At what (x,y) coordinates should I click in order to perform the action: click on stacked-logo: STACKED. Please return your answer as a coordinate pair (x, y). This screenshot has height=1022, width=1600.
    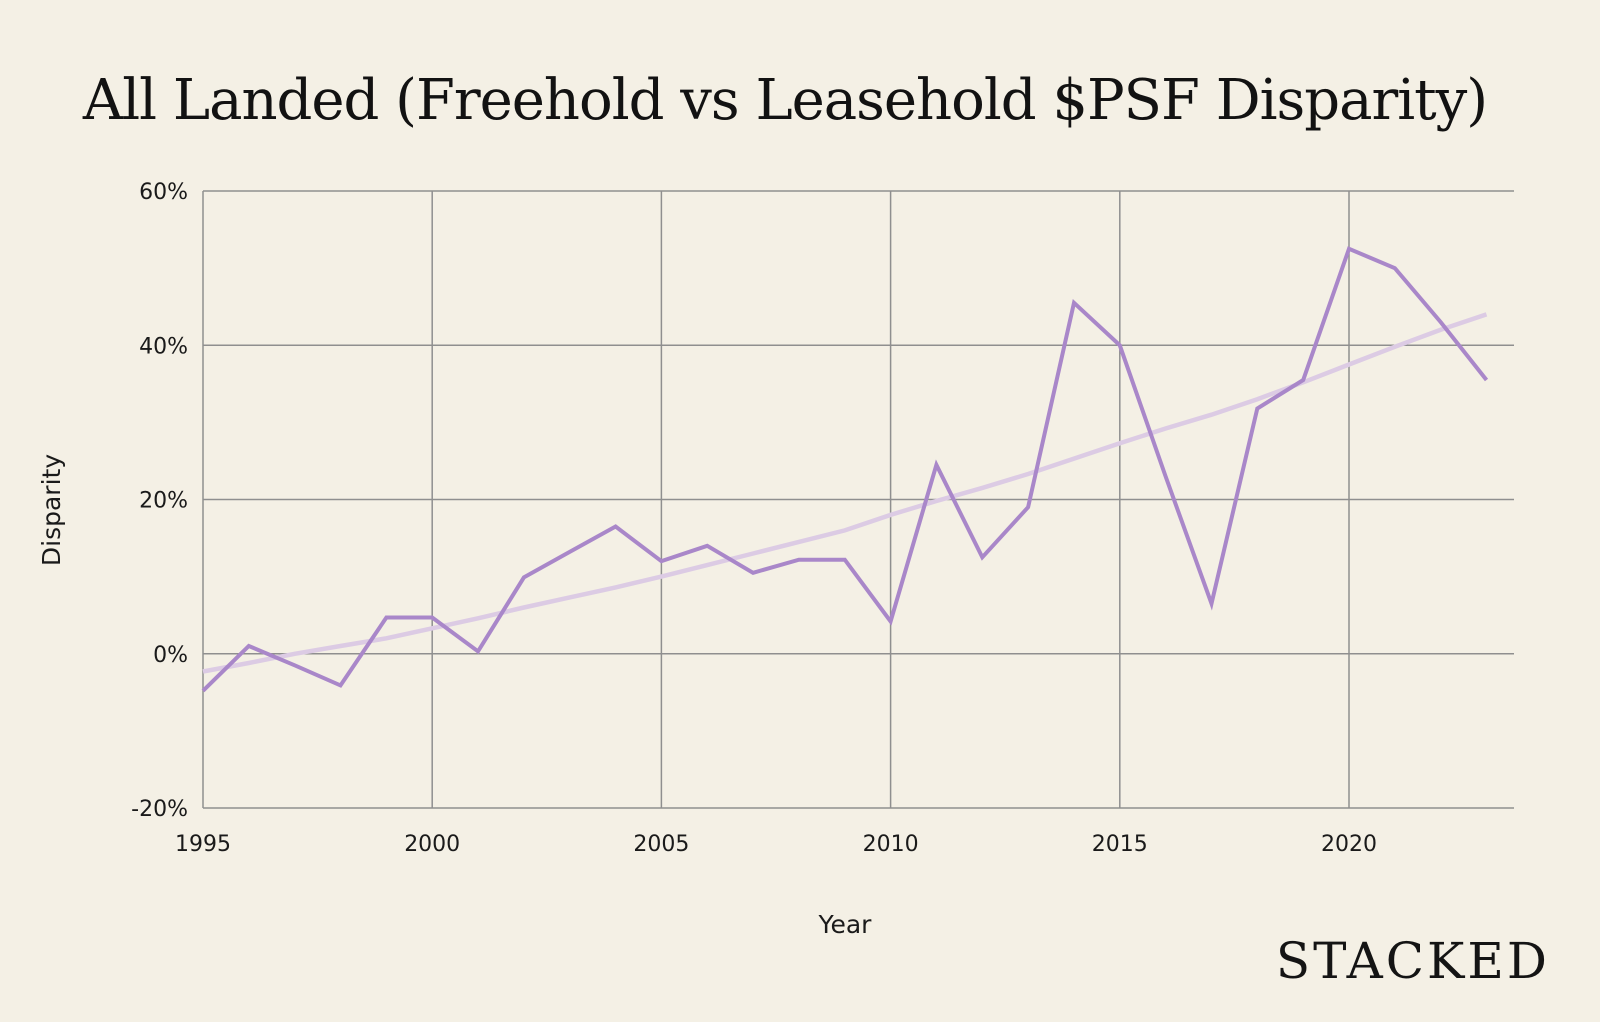
    Looking at the image, I should click on (1412, 961).